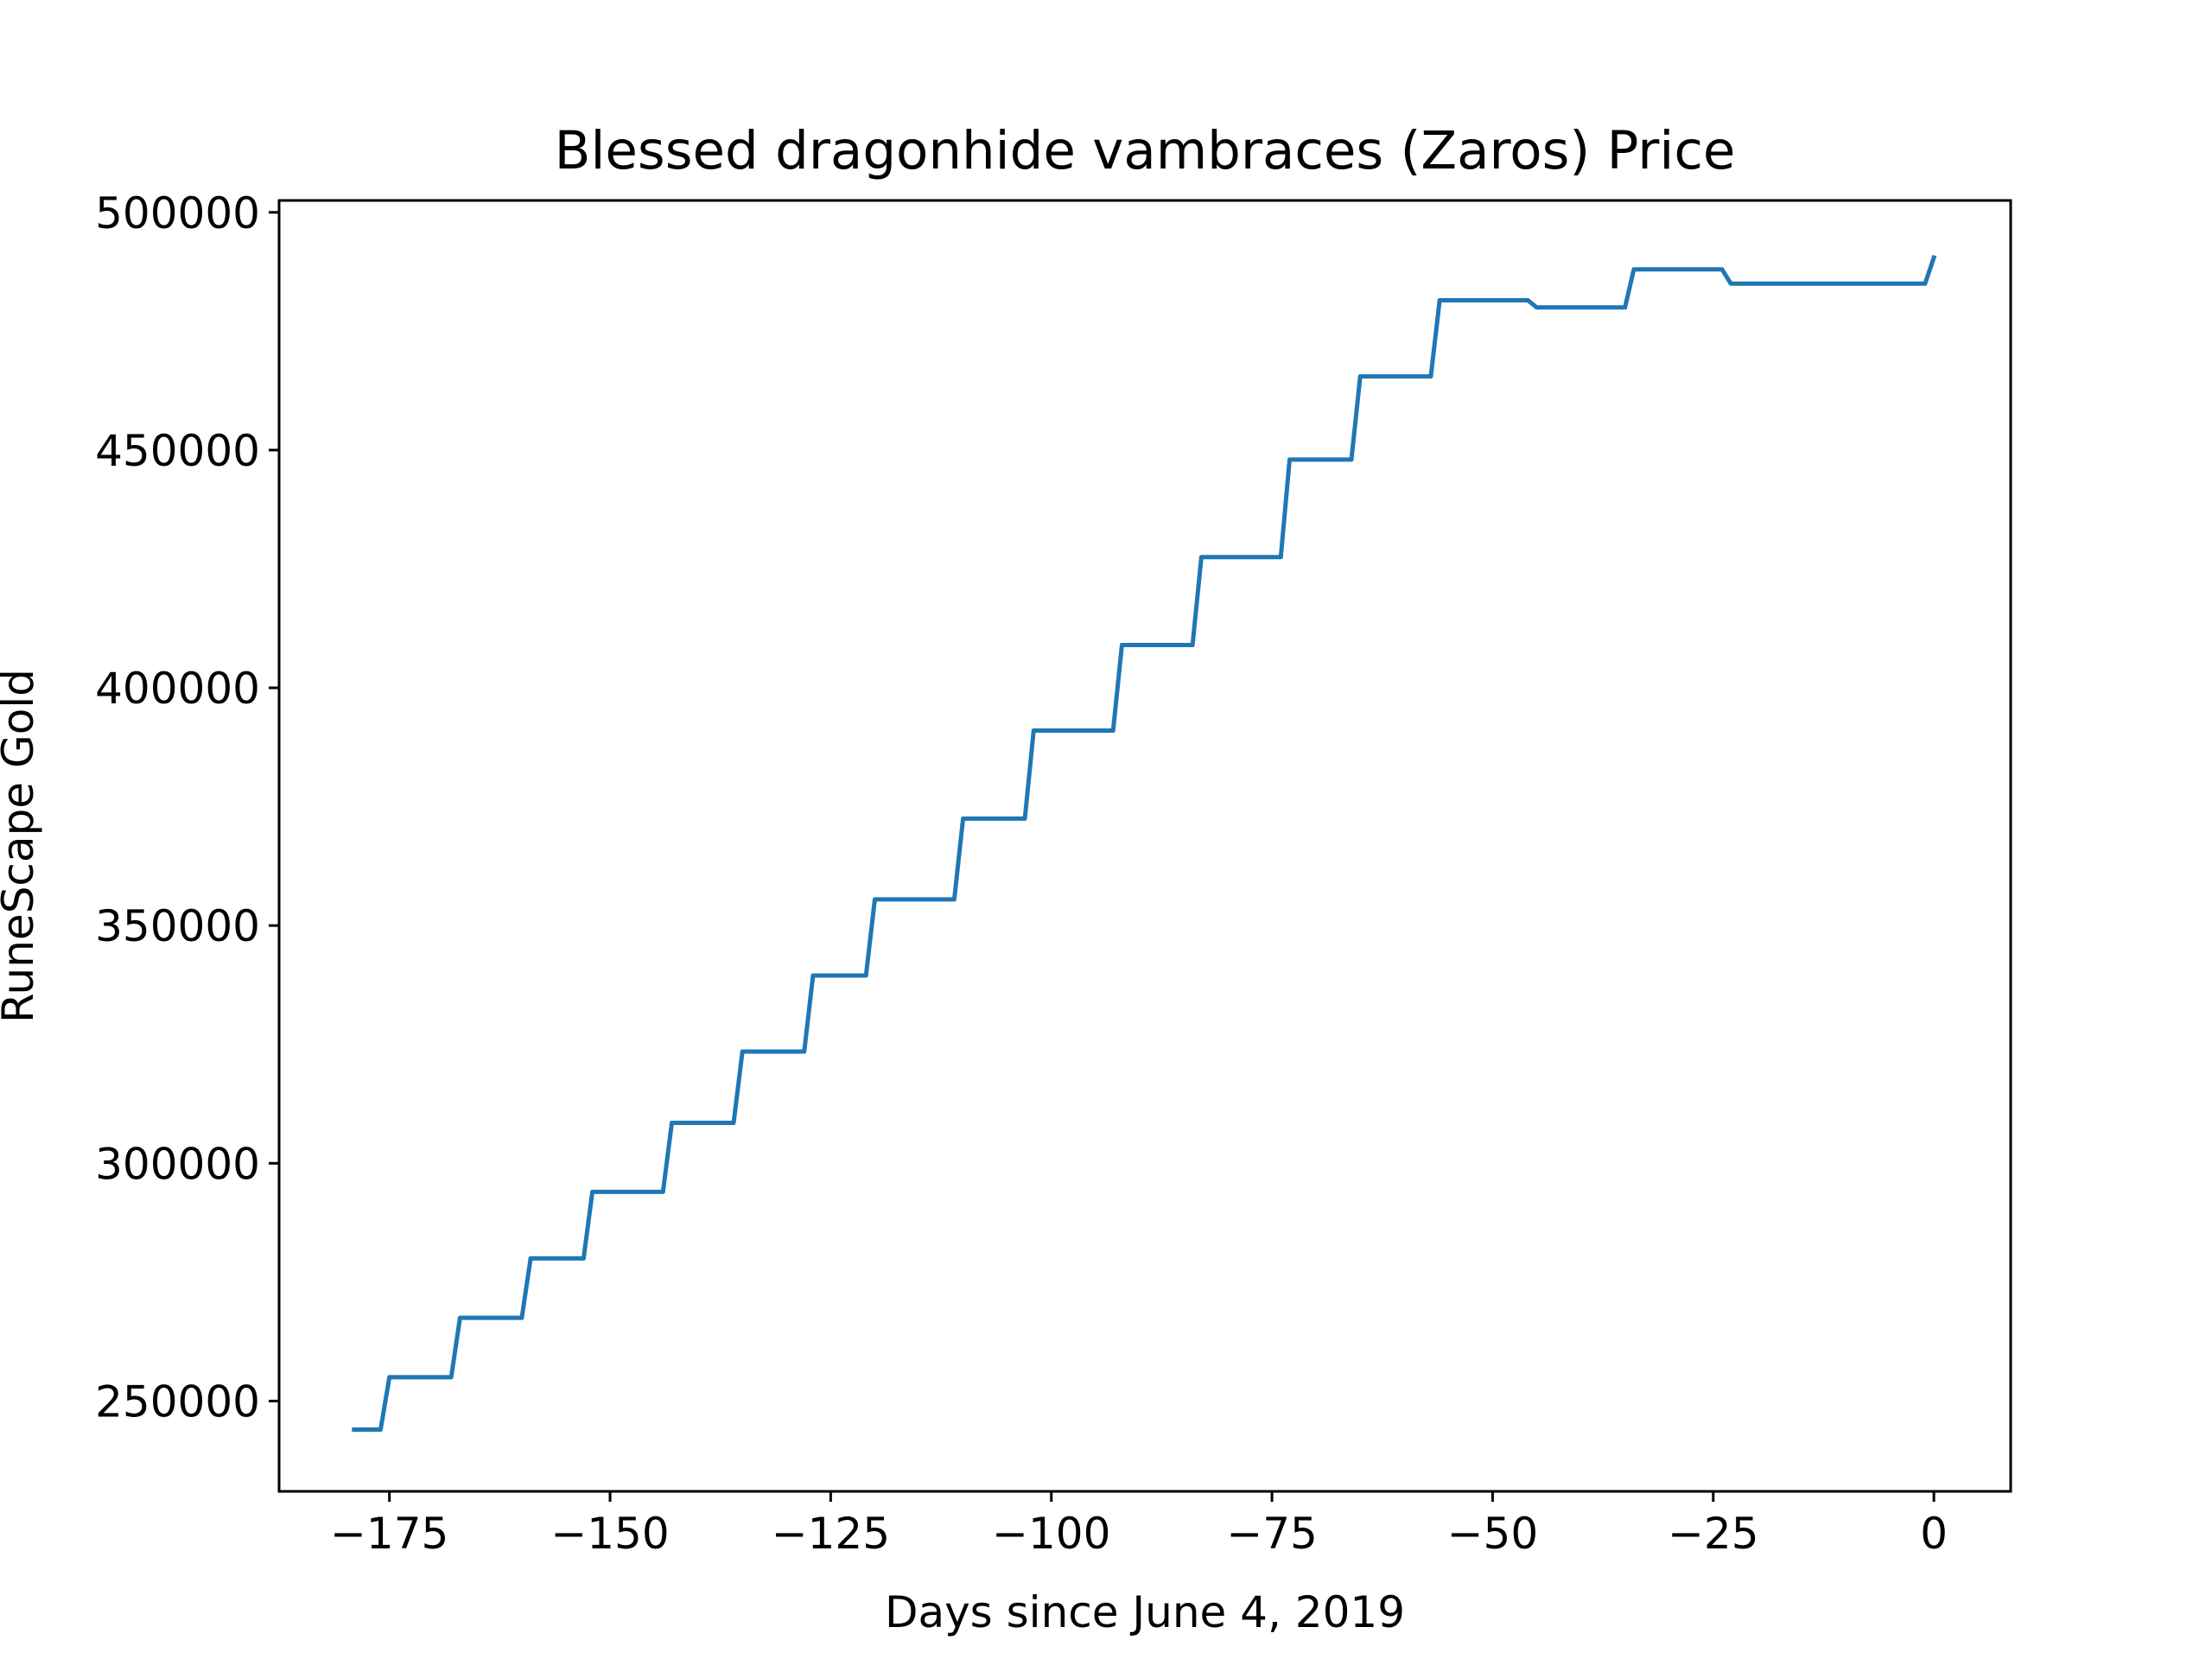 This screenshot has height=1659, width=2212. I want to click on x-axis-label: Days since June 4, 2019, so click(1145, 1612).